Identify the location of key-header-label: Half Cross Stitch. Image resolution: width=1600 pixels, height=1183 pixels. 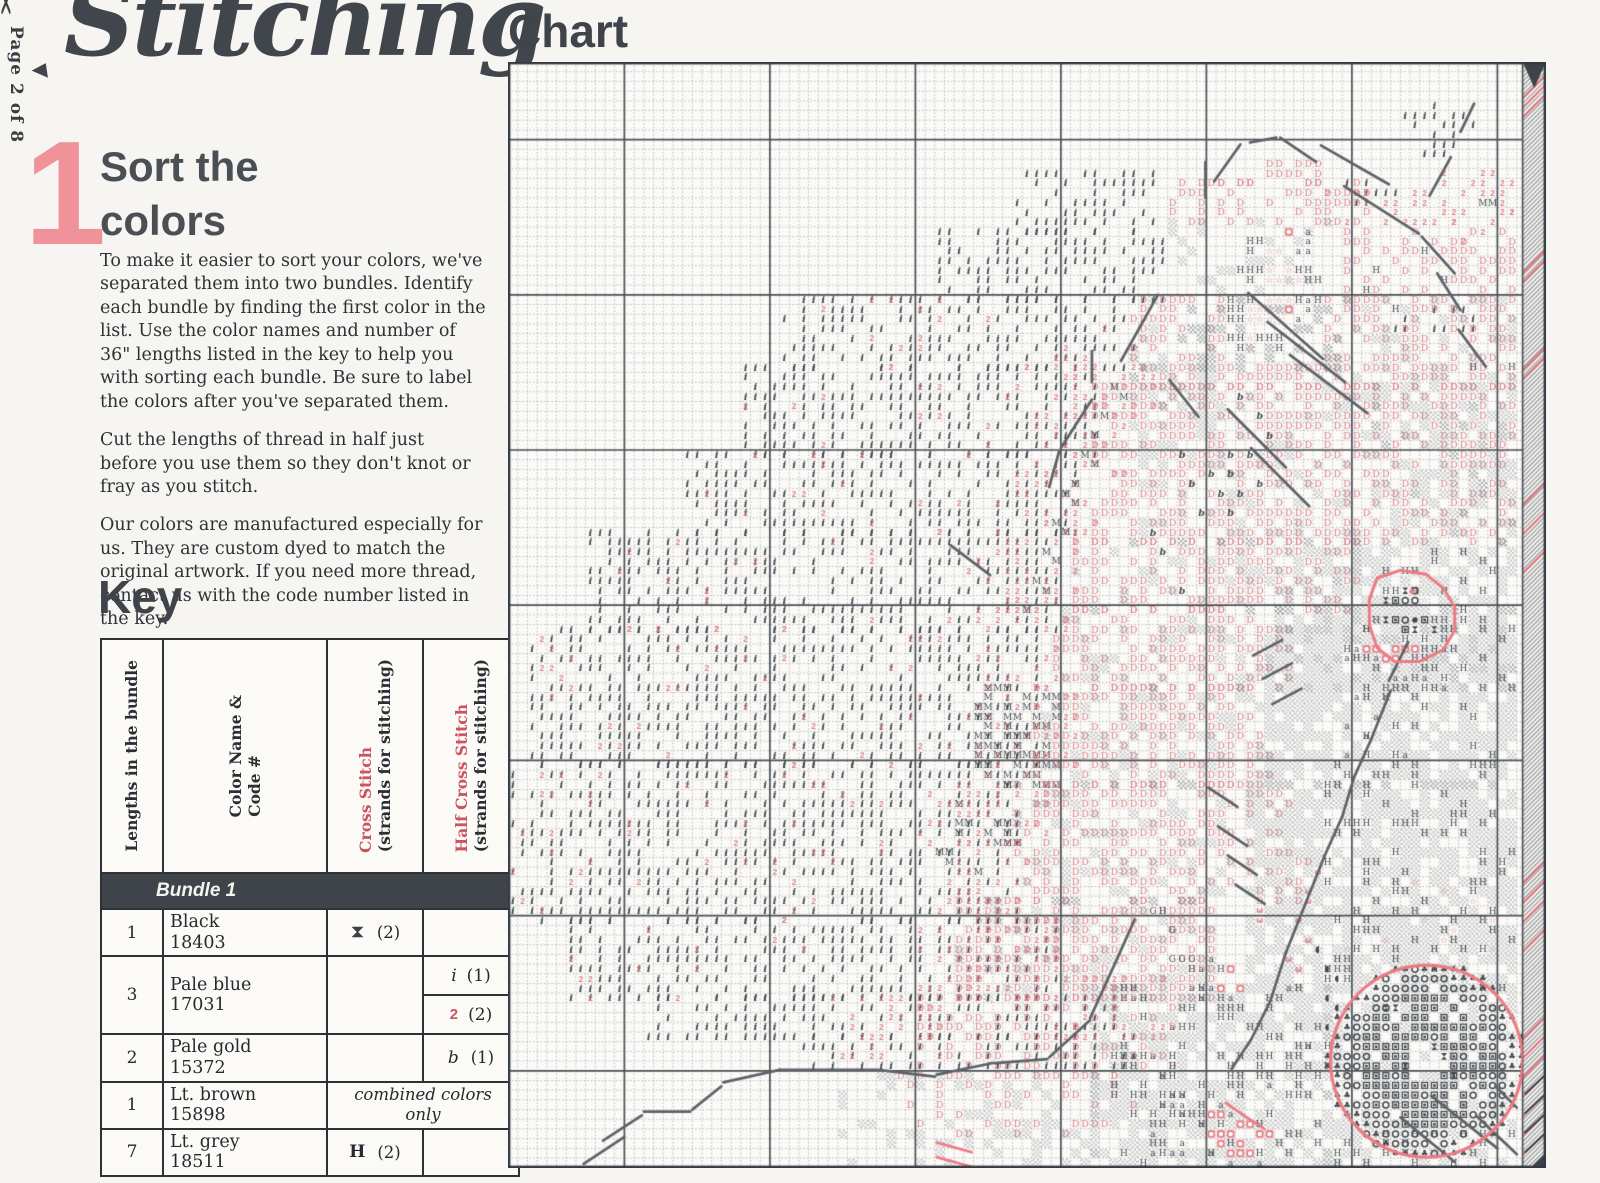
(461, 778).